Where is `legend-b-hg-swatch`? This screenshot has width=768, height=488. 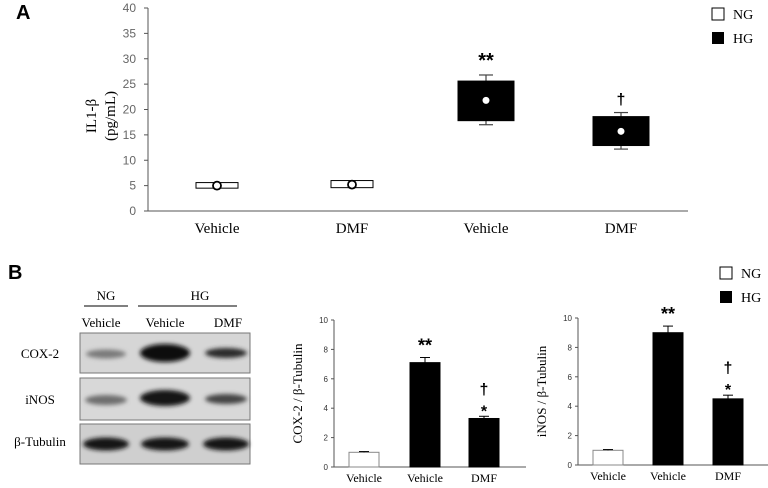
legend-b-hg-swatch is located at coordinates (726, 297).